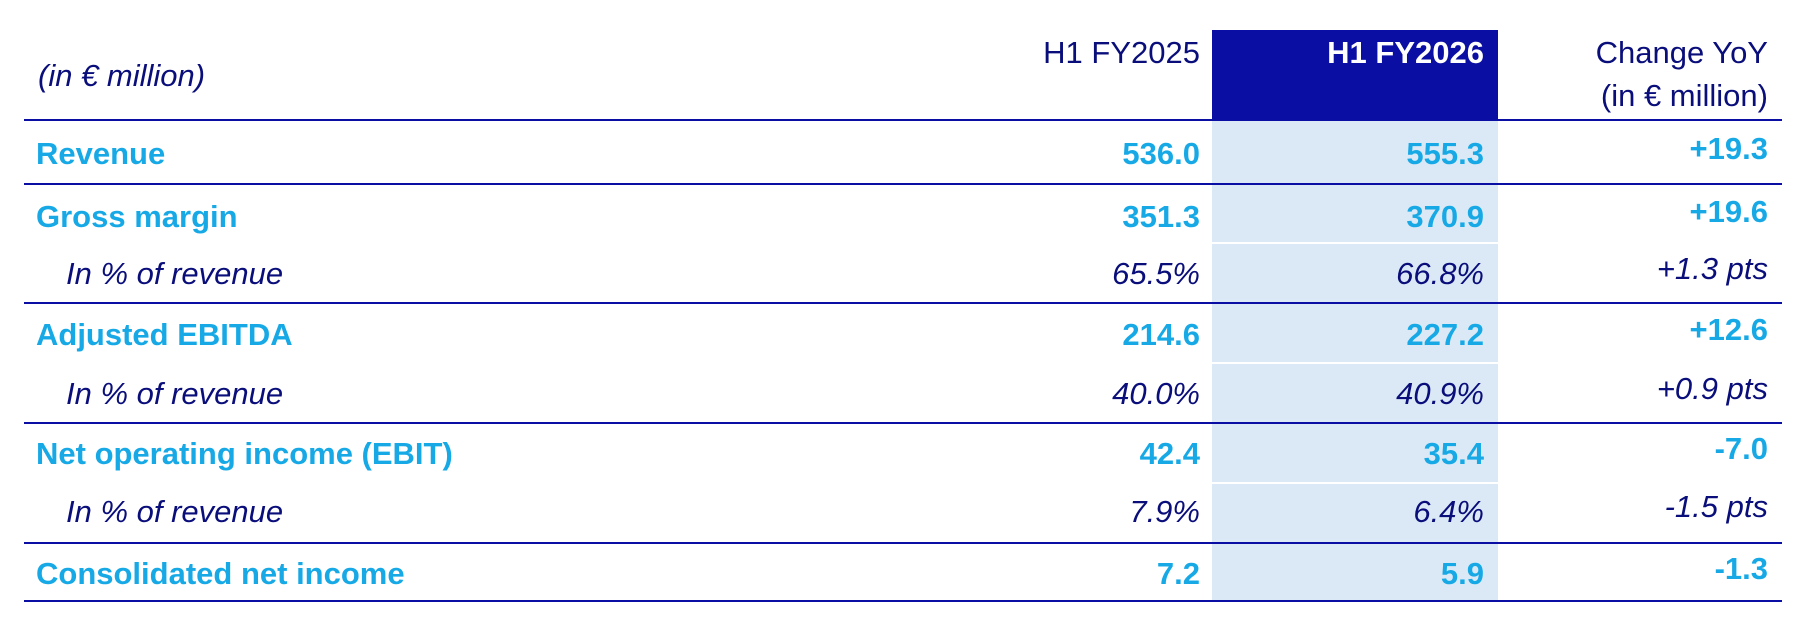 The width and height of the screenshot is (1804, 634). Describe the element at coordinates (1712, 268) in the screenshot. I see `cell-gross-margin-pct-change: +1.3 pts` at that location.